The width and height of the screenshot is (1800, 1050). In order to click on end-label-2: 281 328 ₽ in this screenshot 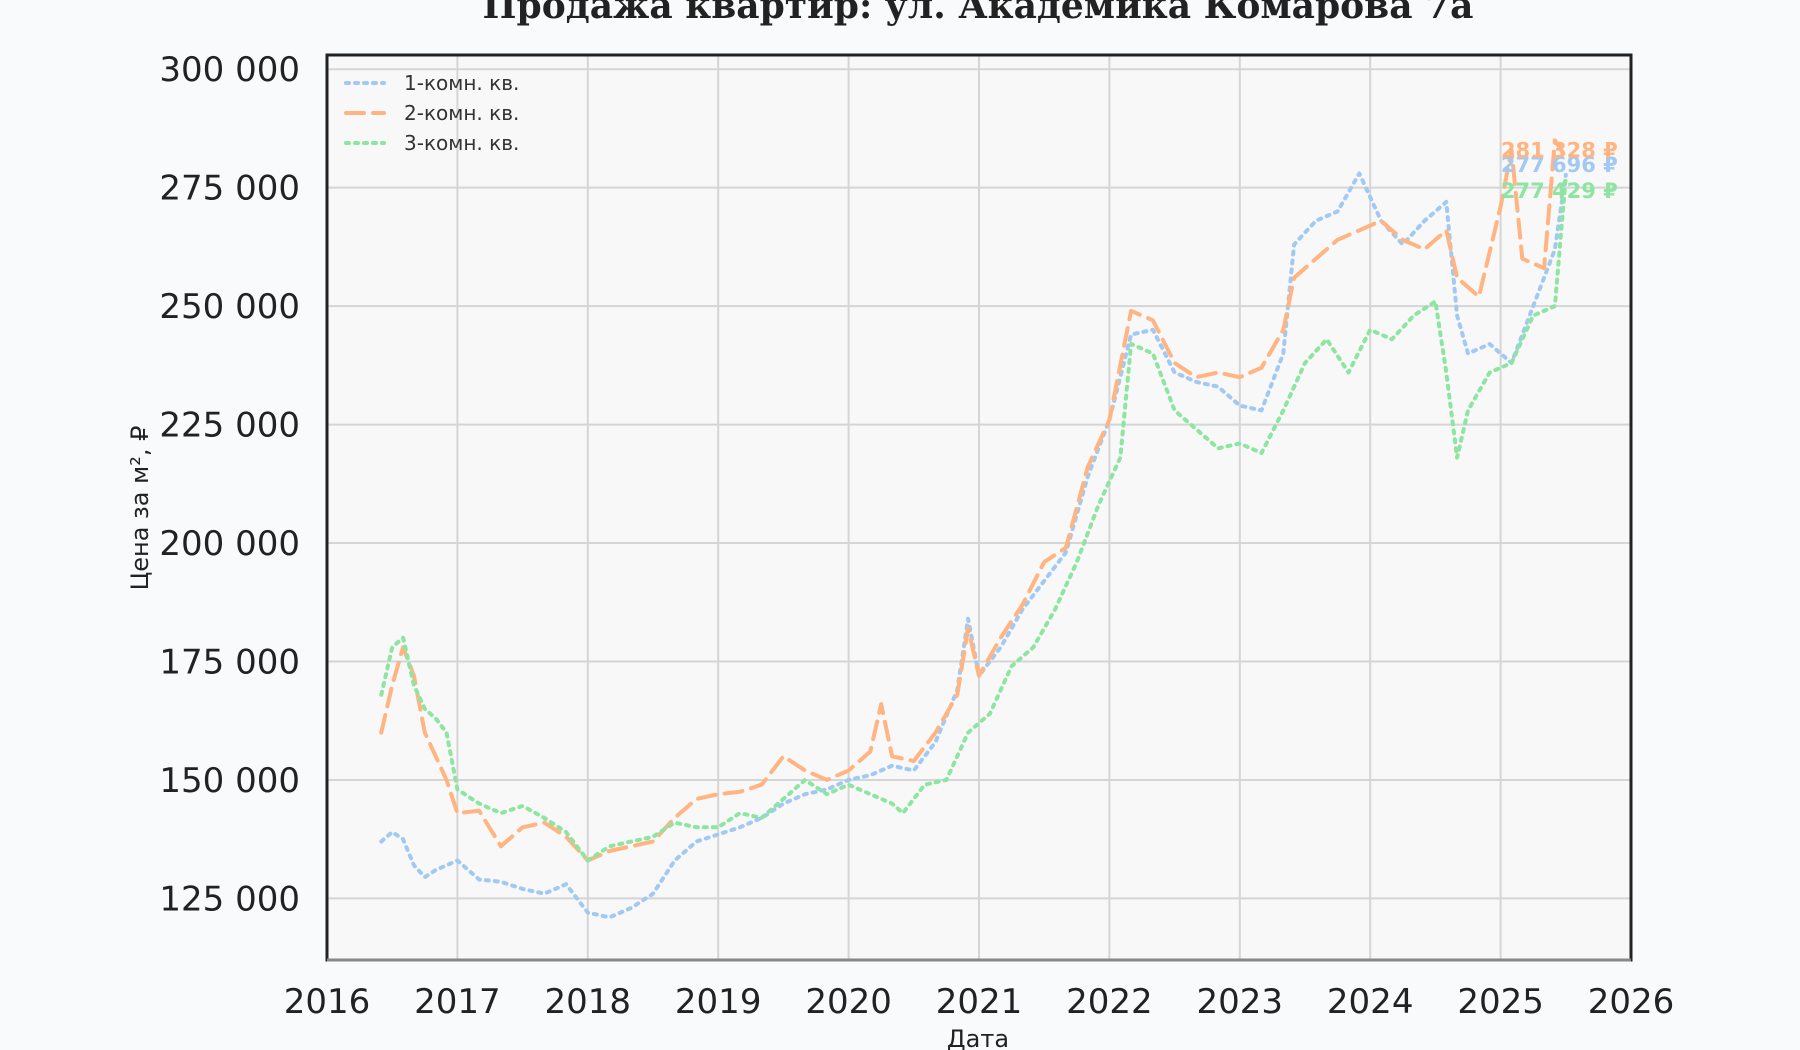, I will do `click(1559, 151)`.